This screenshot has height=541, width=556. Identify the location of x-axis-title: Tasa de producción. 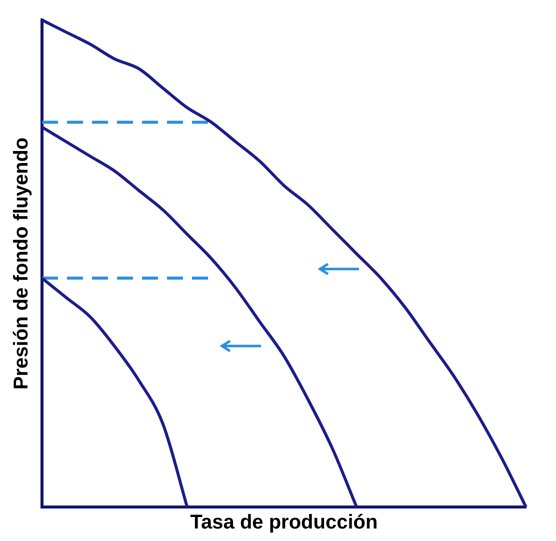
(284, 523).